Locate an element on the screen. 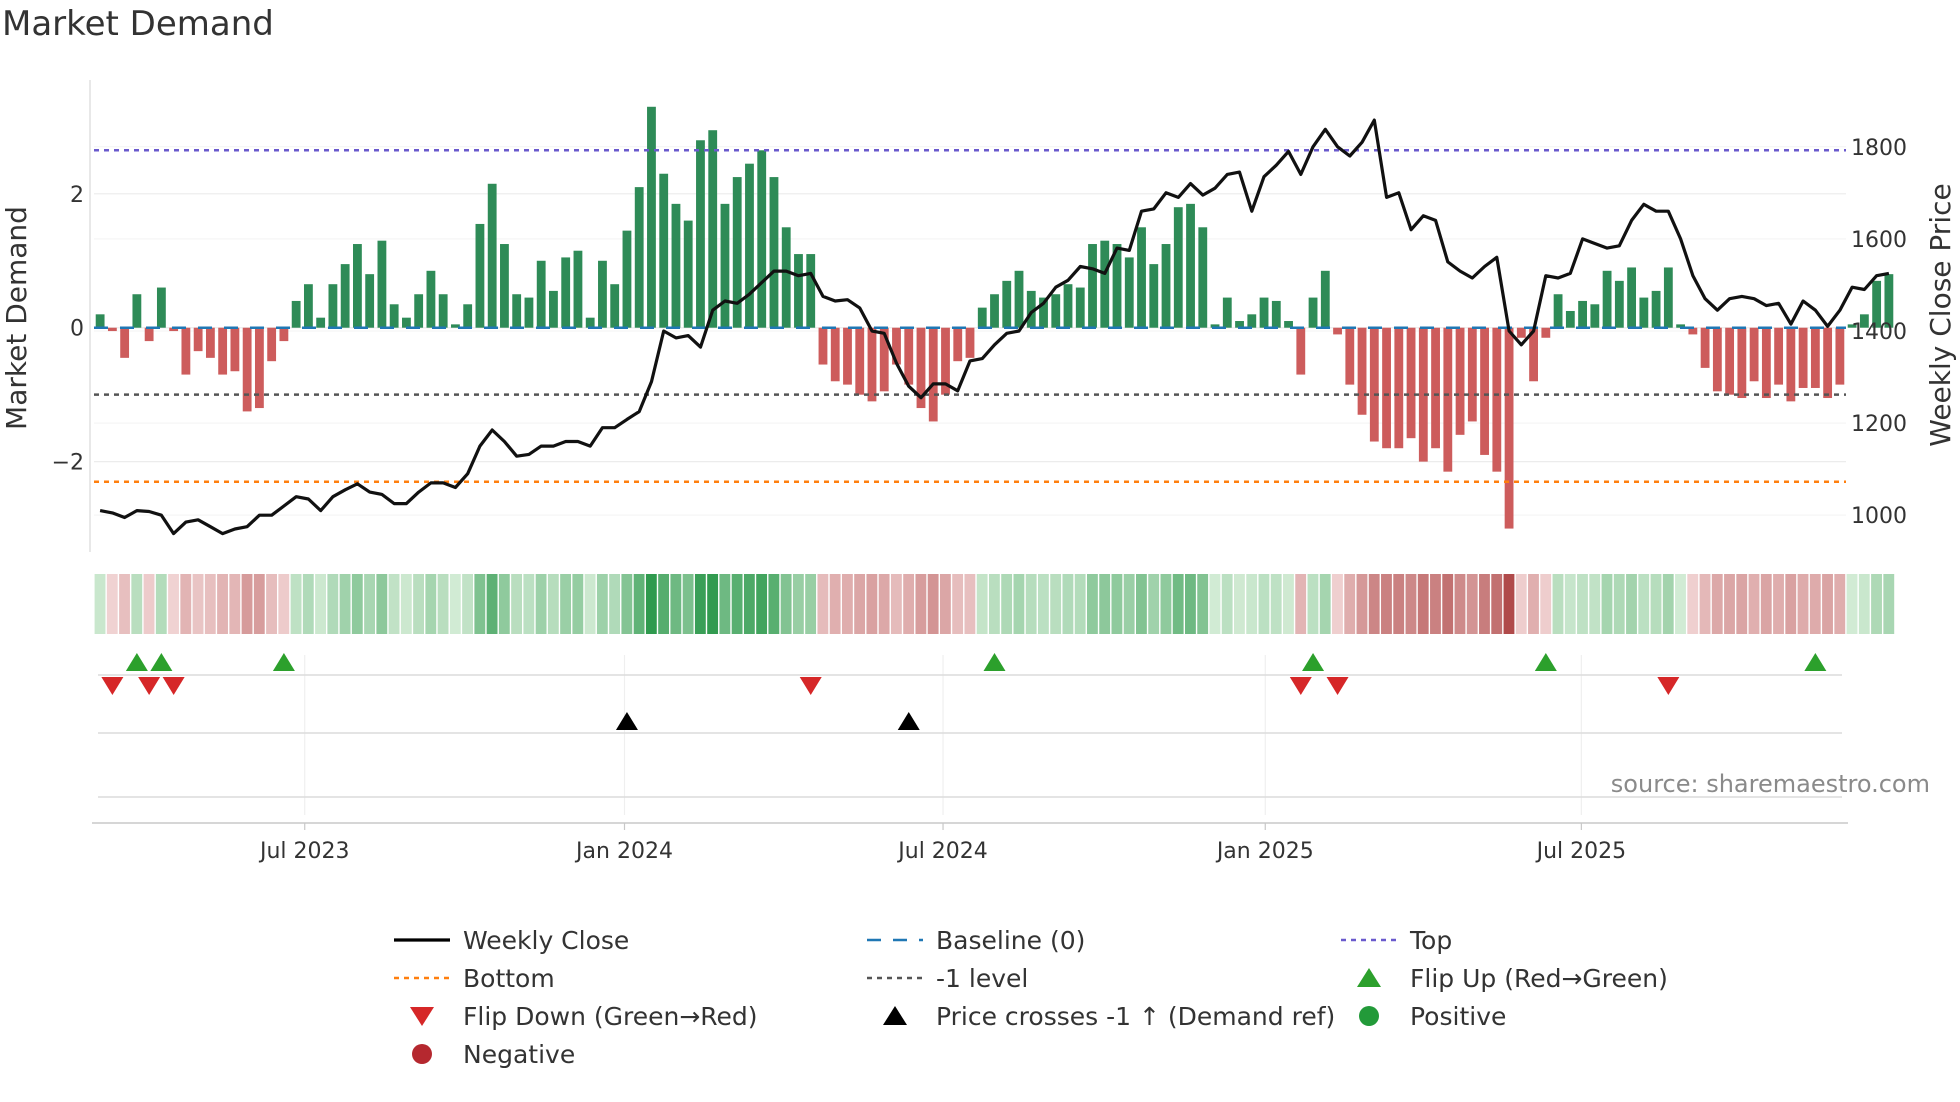 Image resolution: width=1960 pixels, height=1102 pixels. chart-title: Market Demand is located at coordinates (138, 24).